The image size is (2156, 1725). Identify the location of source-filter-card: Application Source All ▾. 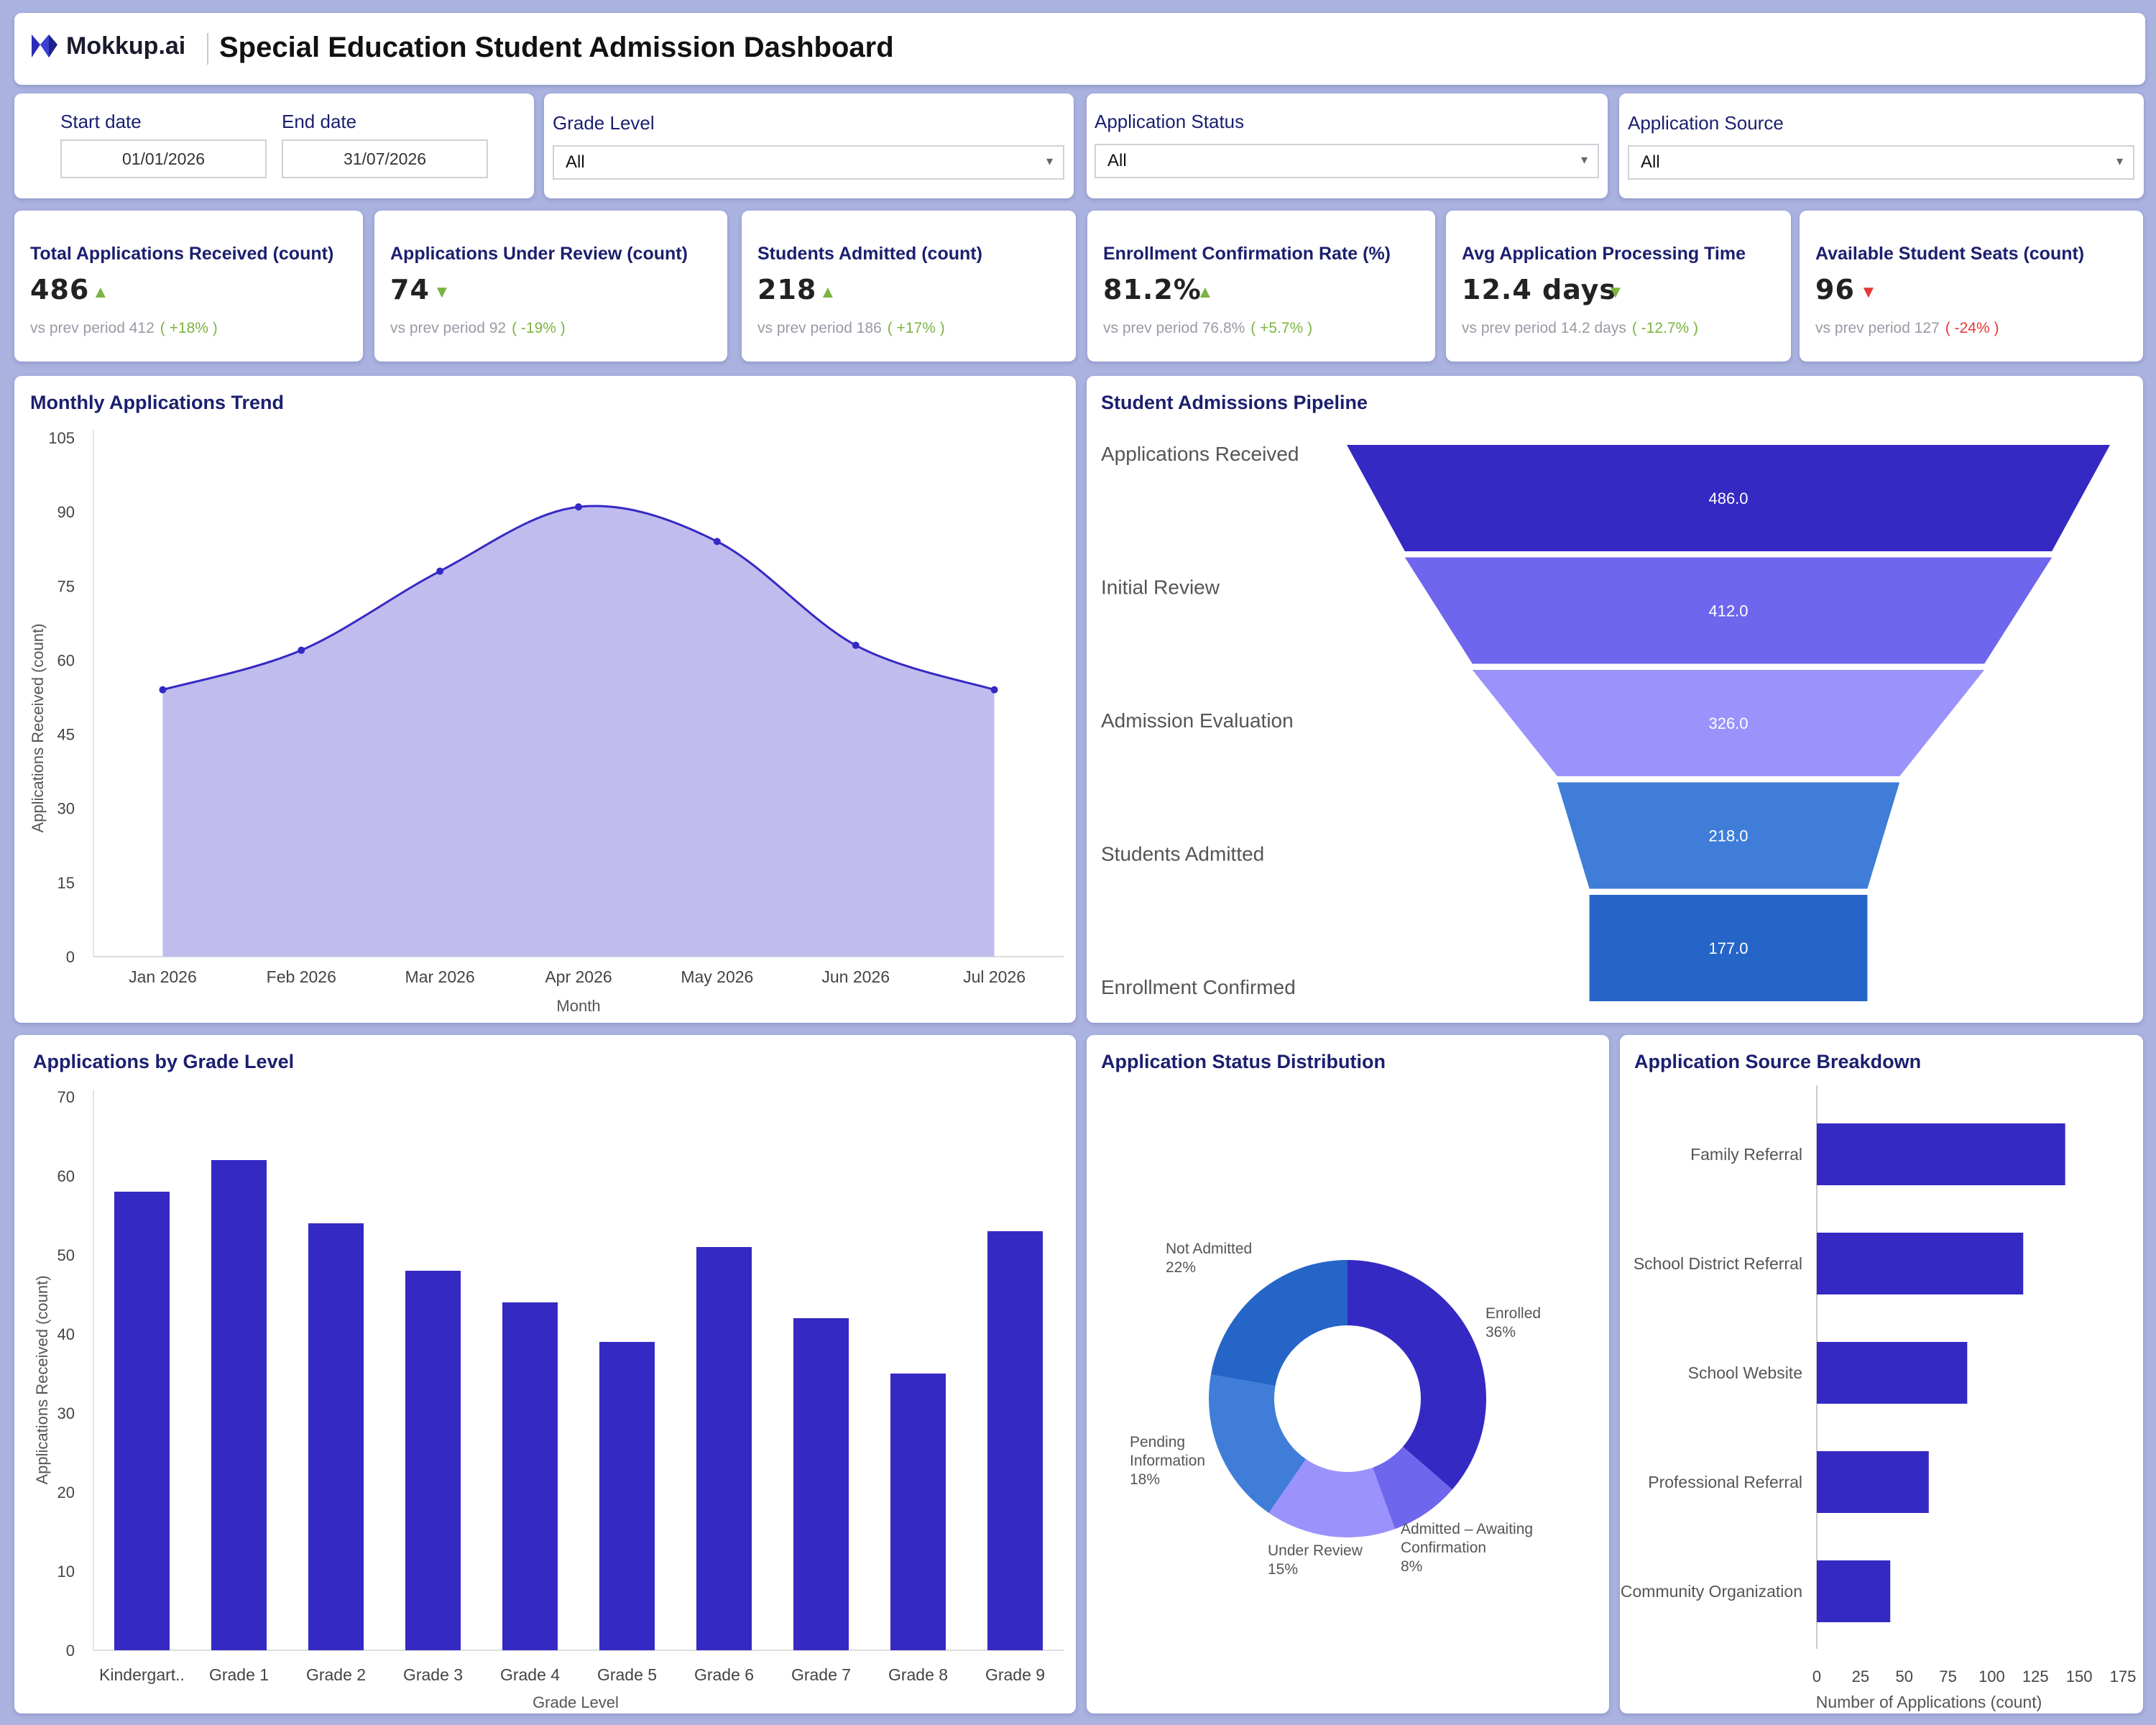
(1881, 145).